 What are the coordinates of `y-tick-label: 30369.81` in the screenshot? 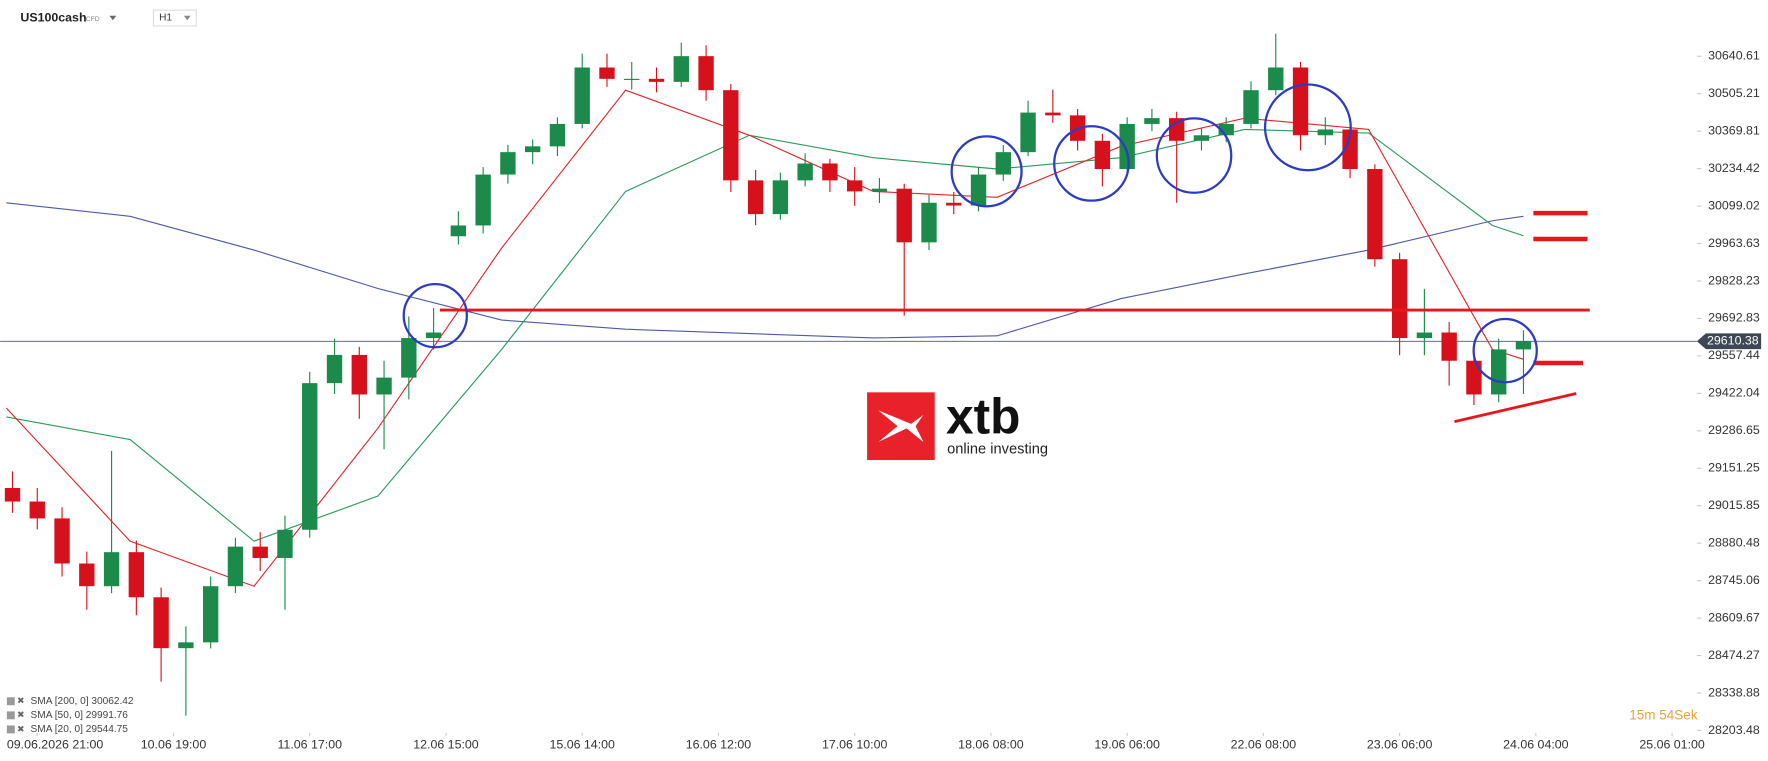 It's located at (1734, 130).